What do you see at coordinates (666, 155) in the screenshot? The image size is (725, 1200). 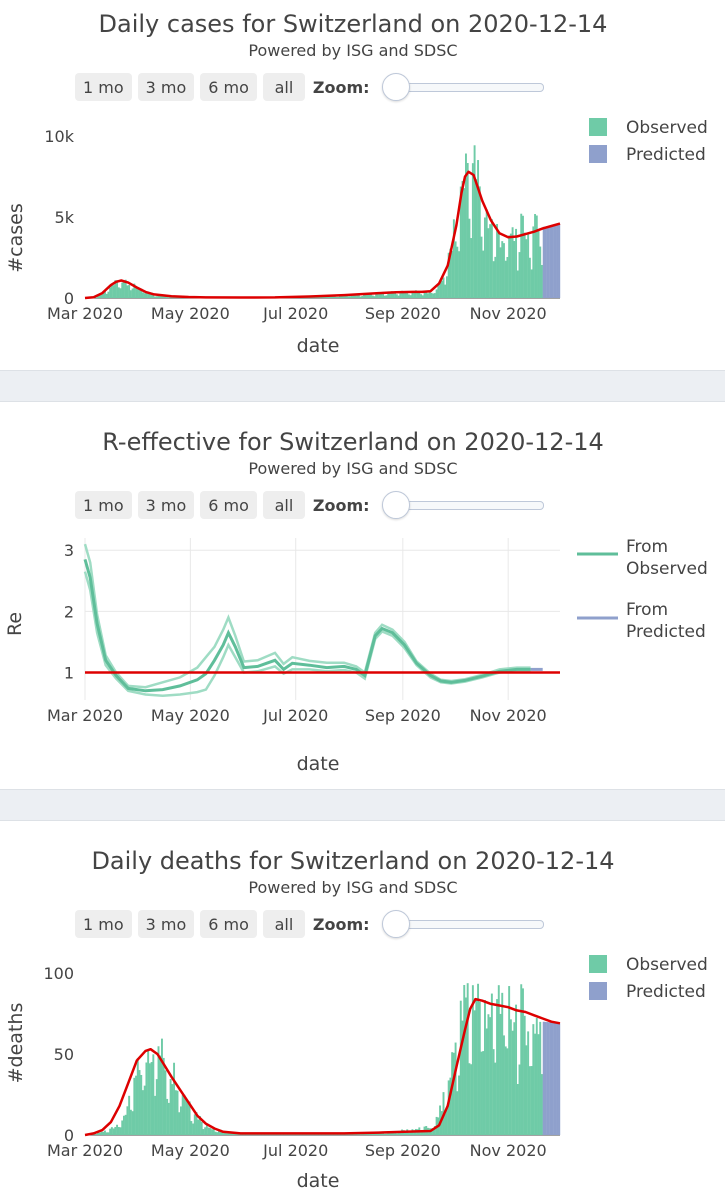 I see `cases-legend-predicted: Predicted` at bounding box center [666, 155].